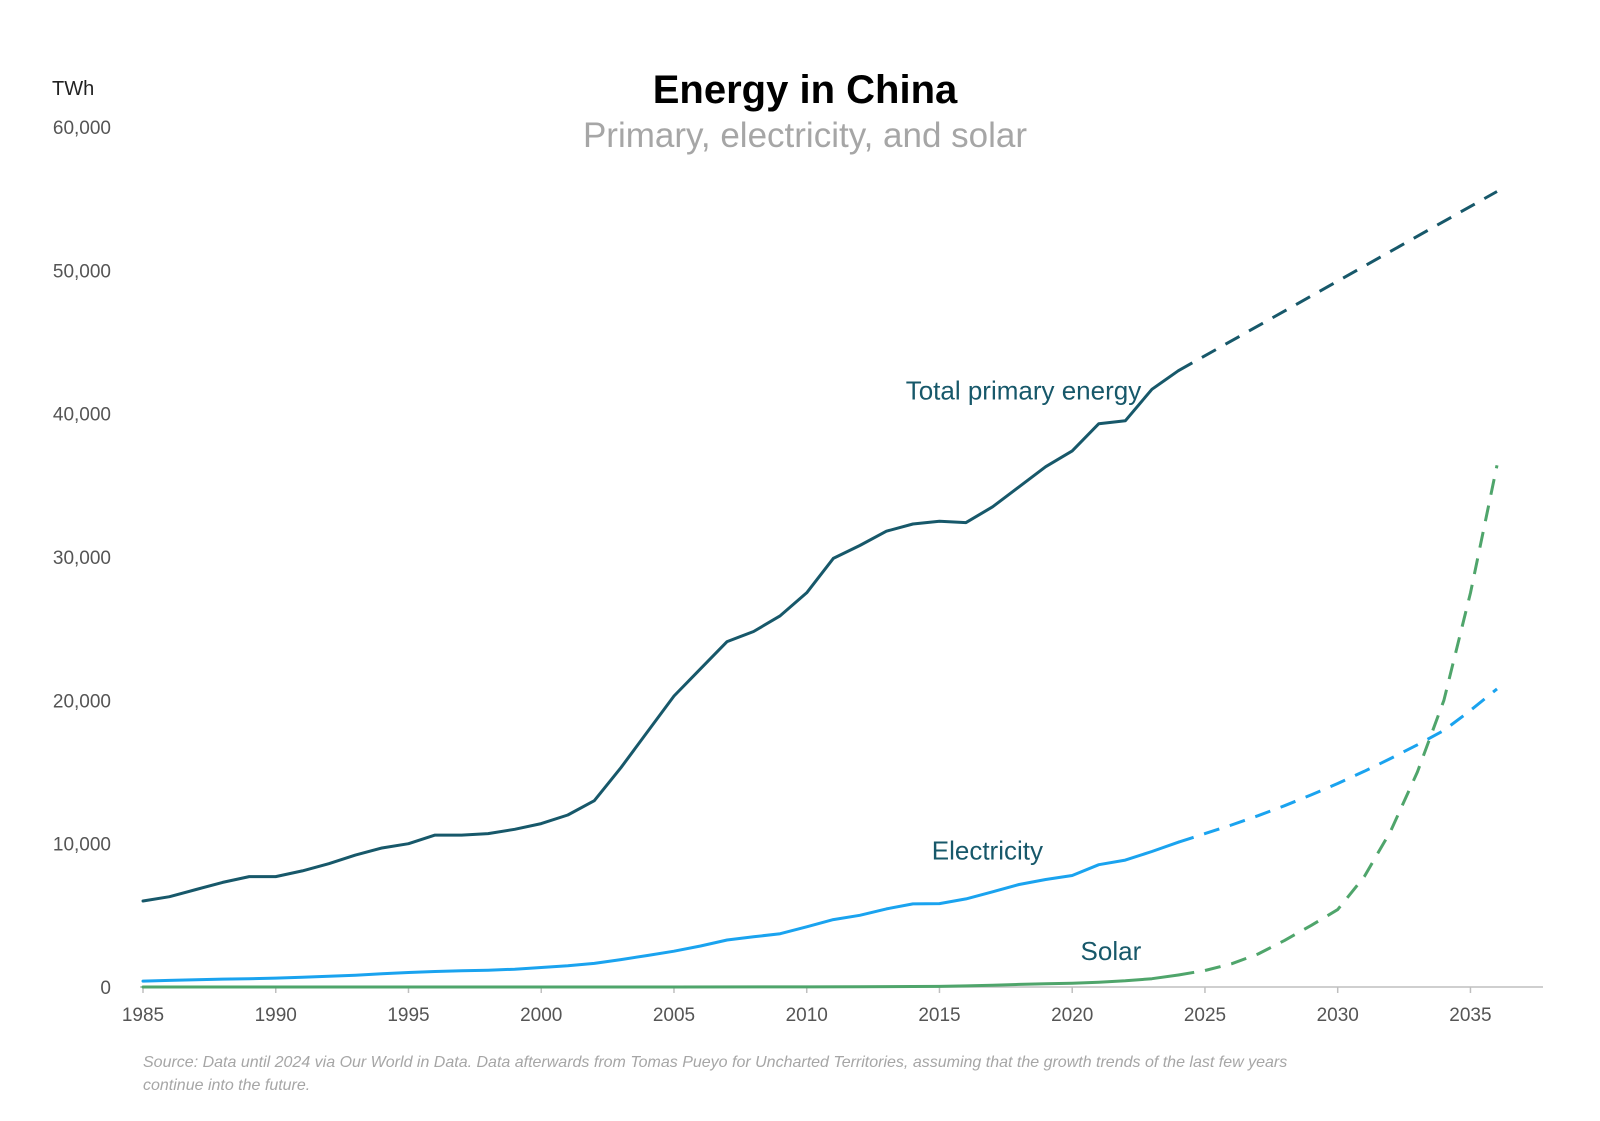 The image size is (1600, 1121). I want to click on x-tick-label: 1995, so click(408, 1015).